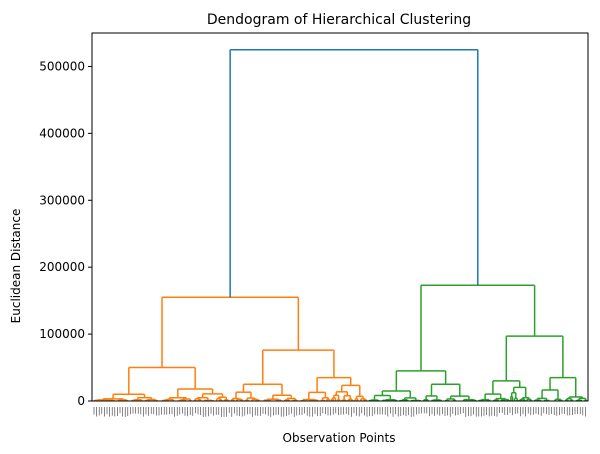 The image size is (600, 454). I want to click on y-tick-label-4: 400000, so click(62, 133).